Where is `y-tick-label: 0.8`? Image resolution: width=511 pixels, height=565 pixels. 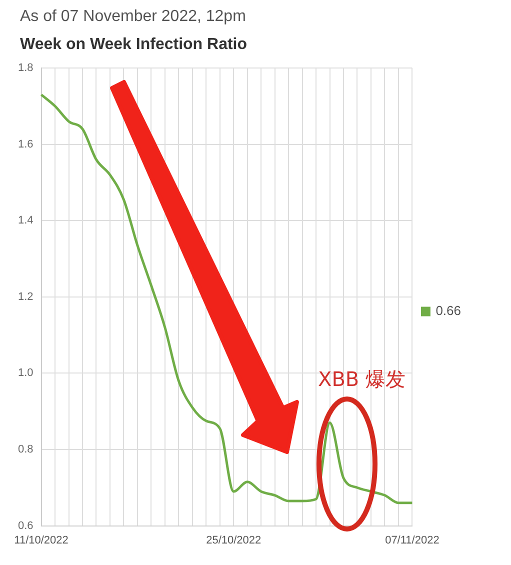
y-tick-label: 0.8 is located at coordinates (26, 450).